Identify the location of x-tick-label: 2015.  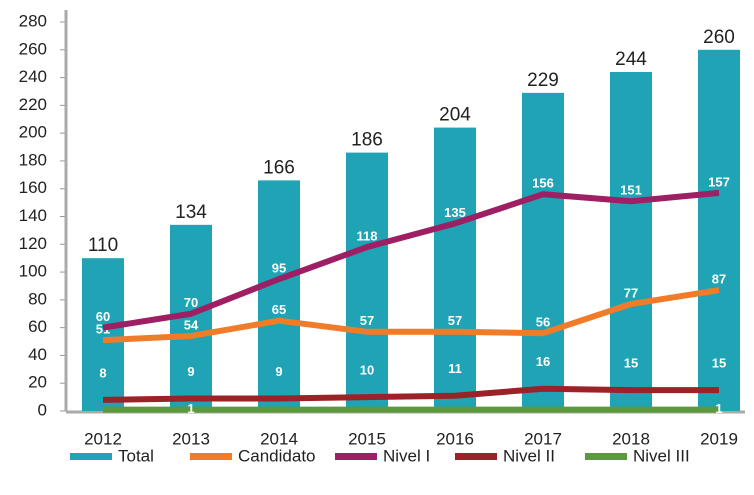
(367, 438).